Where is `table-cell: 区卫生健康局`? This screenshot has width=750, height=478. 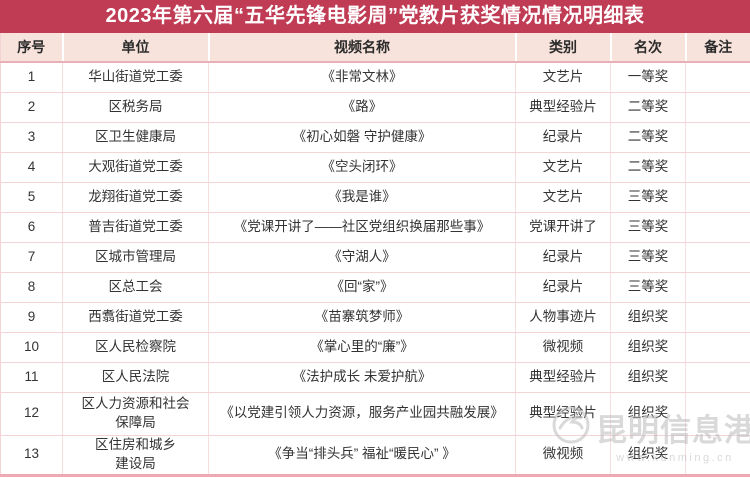
table-cell: 区卫生健康局 is located at coordinates (135, 137).